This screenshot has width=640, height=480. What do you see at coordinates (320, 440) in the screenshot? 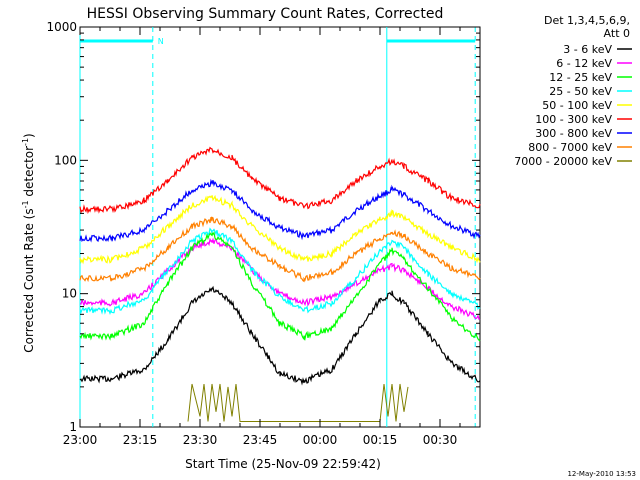
I see `x-tick-label-4: 00:00` at bounding box center [320, 440].